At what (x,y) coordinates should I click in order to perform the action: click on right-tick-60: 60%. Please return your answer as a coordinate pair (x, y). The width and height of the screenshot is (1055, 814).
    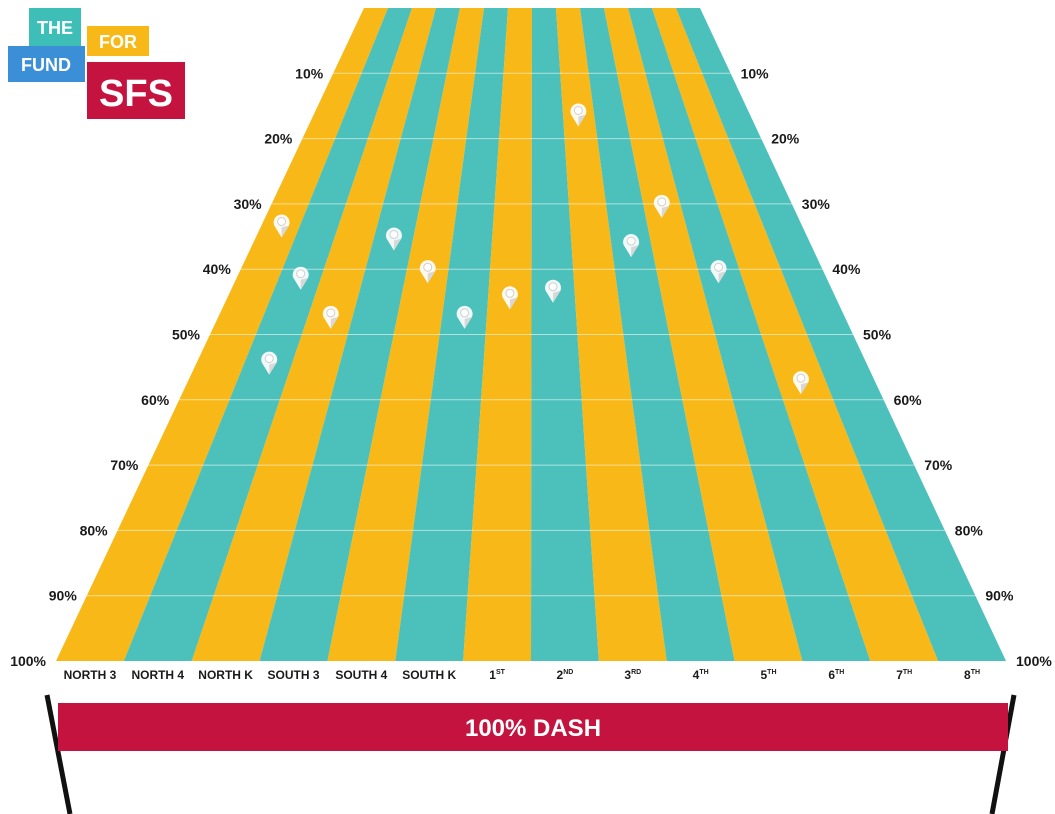
    Looking at the image, I should click on (908, 400).